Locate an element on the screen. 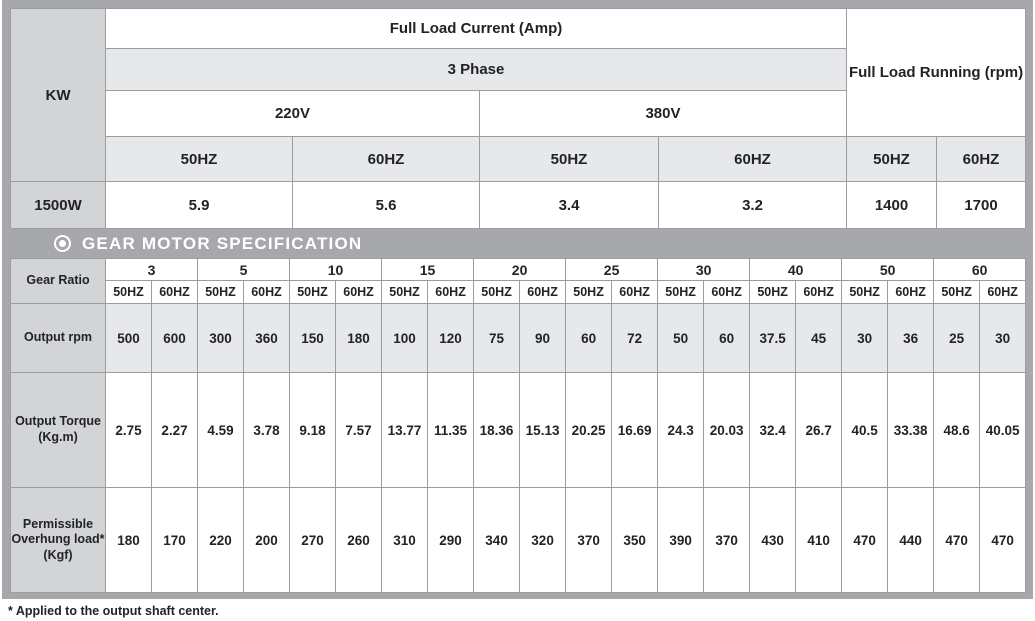 This screenshot has width=1035, height=621. gear-value-cell: 310 is located at coordinates (405, 540).